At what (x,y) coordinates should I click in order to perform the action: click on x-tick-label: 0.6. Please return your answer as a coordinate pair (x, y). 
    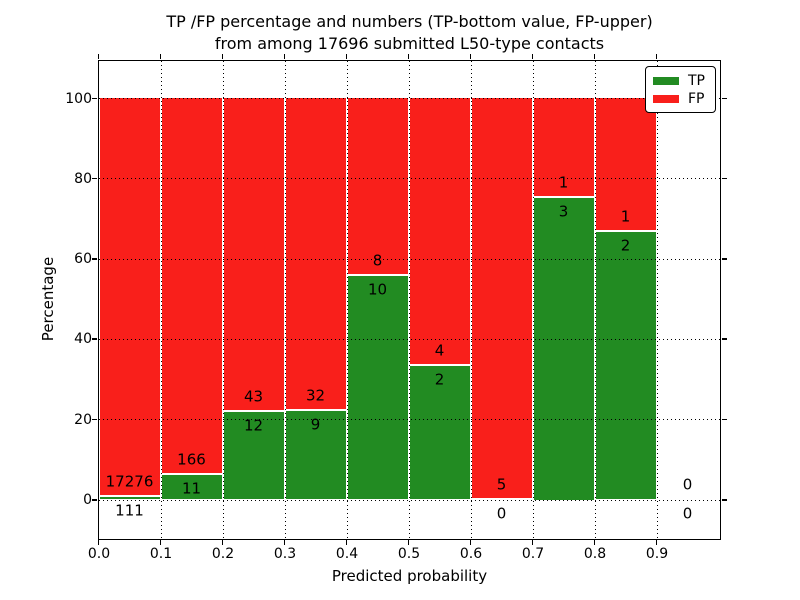
    Looking at the image, I should click on (471, 554).